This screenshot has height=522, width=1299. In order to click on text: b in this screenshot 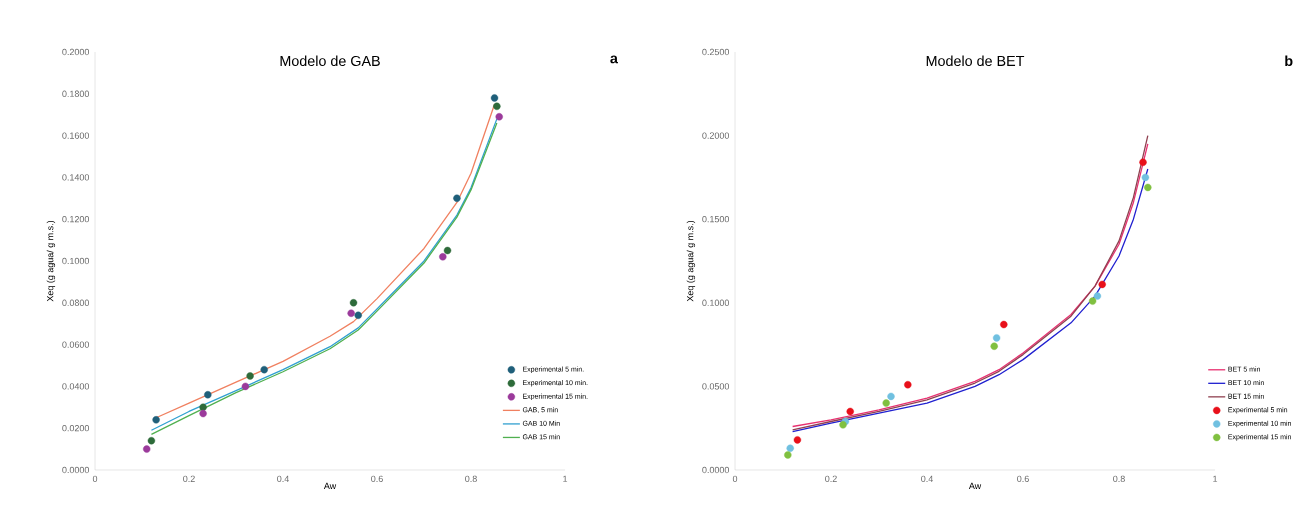, I will do `click(1289, 61)`.